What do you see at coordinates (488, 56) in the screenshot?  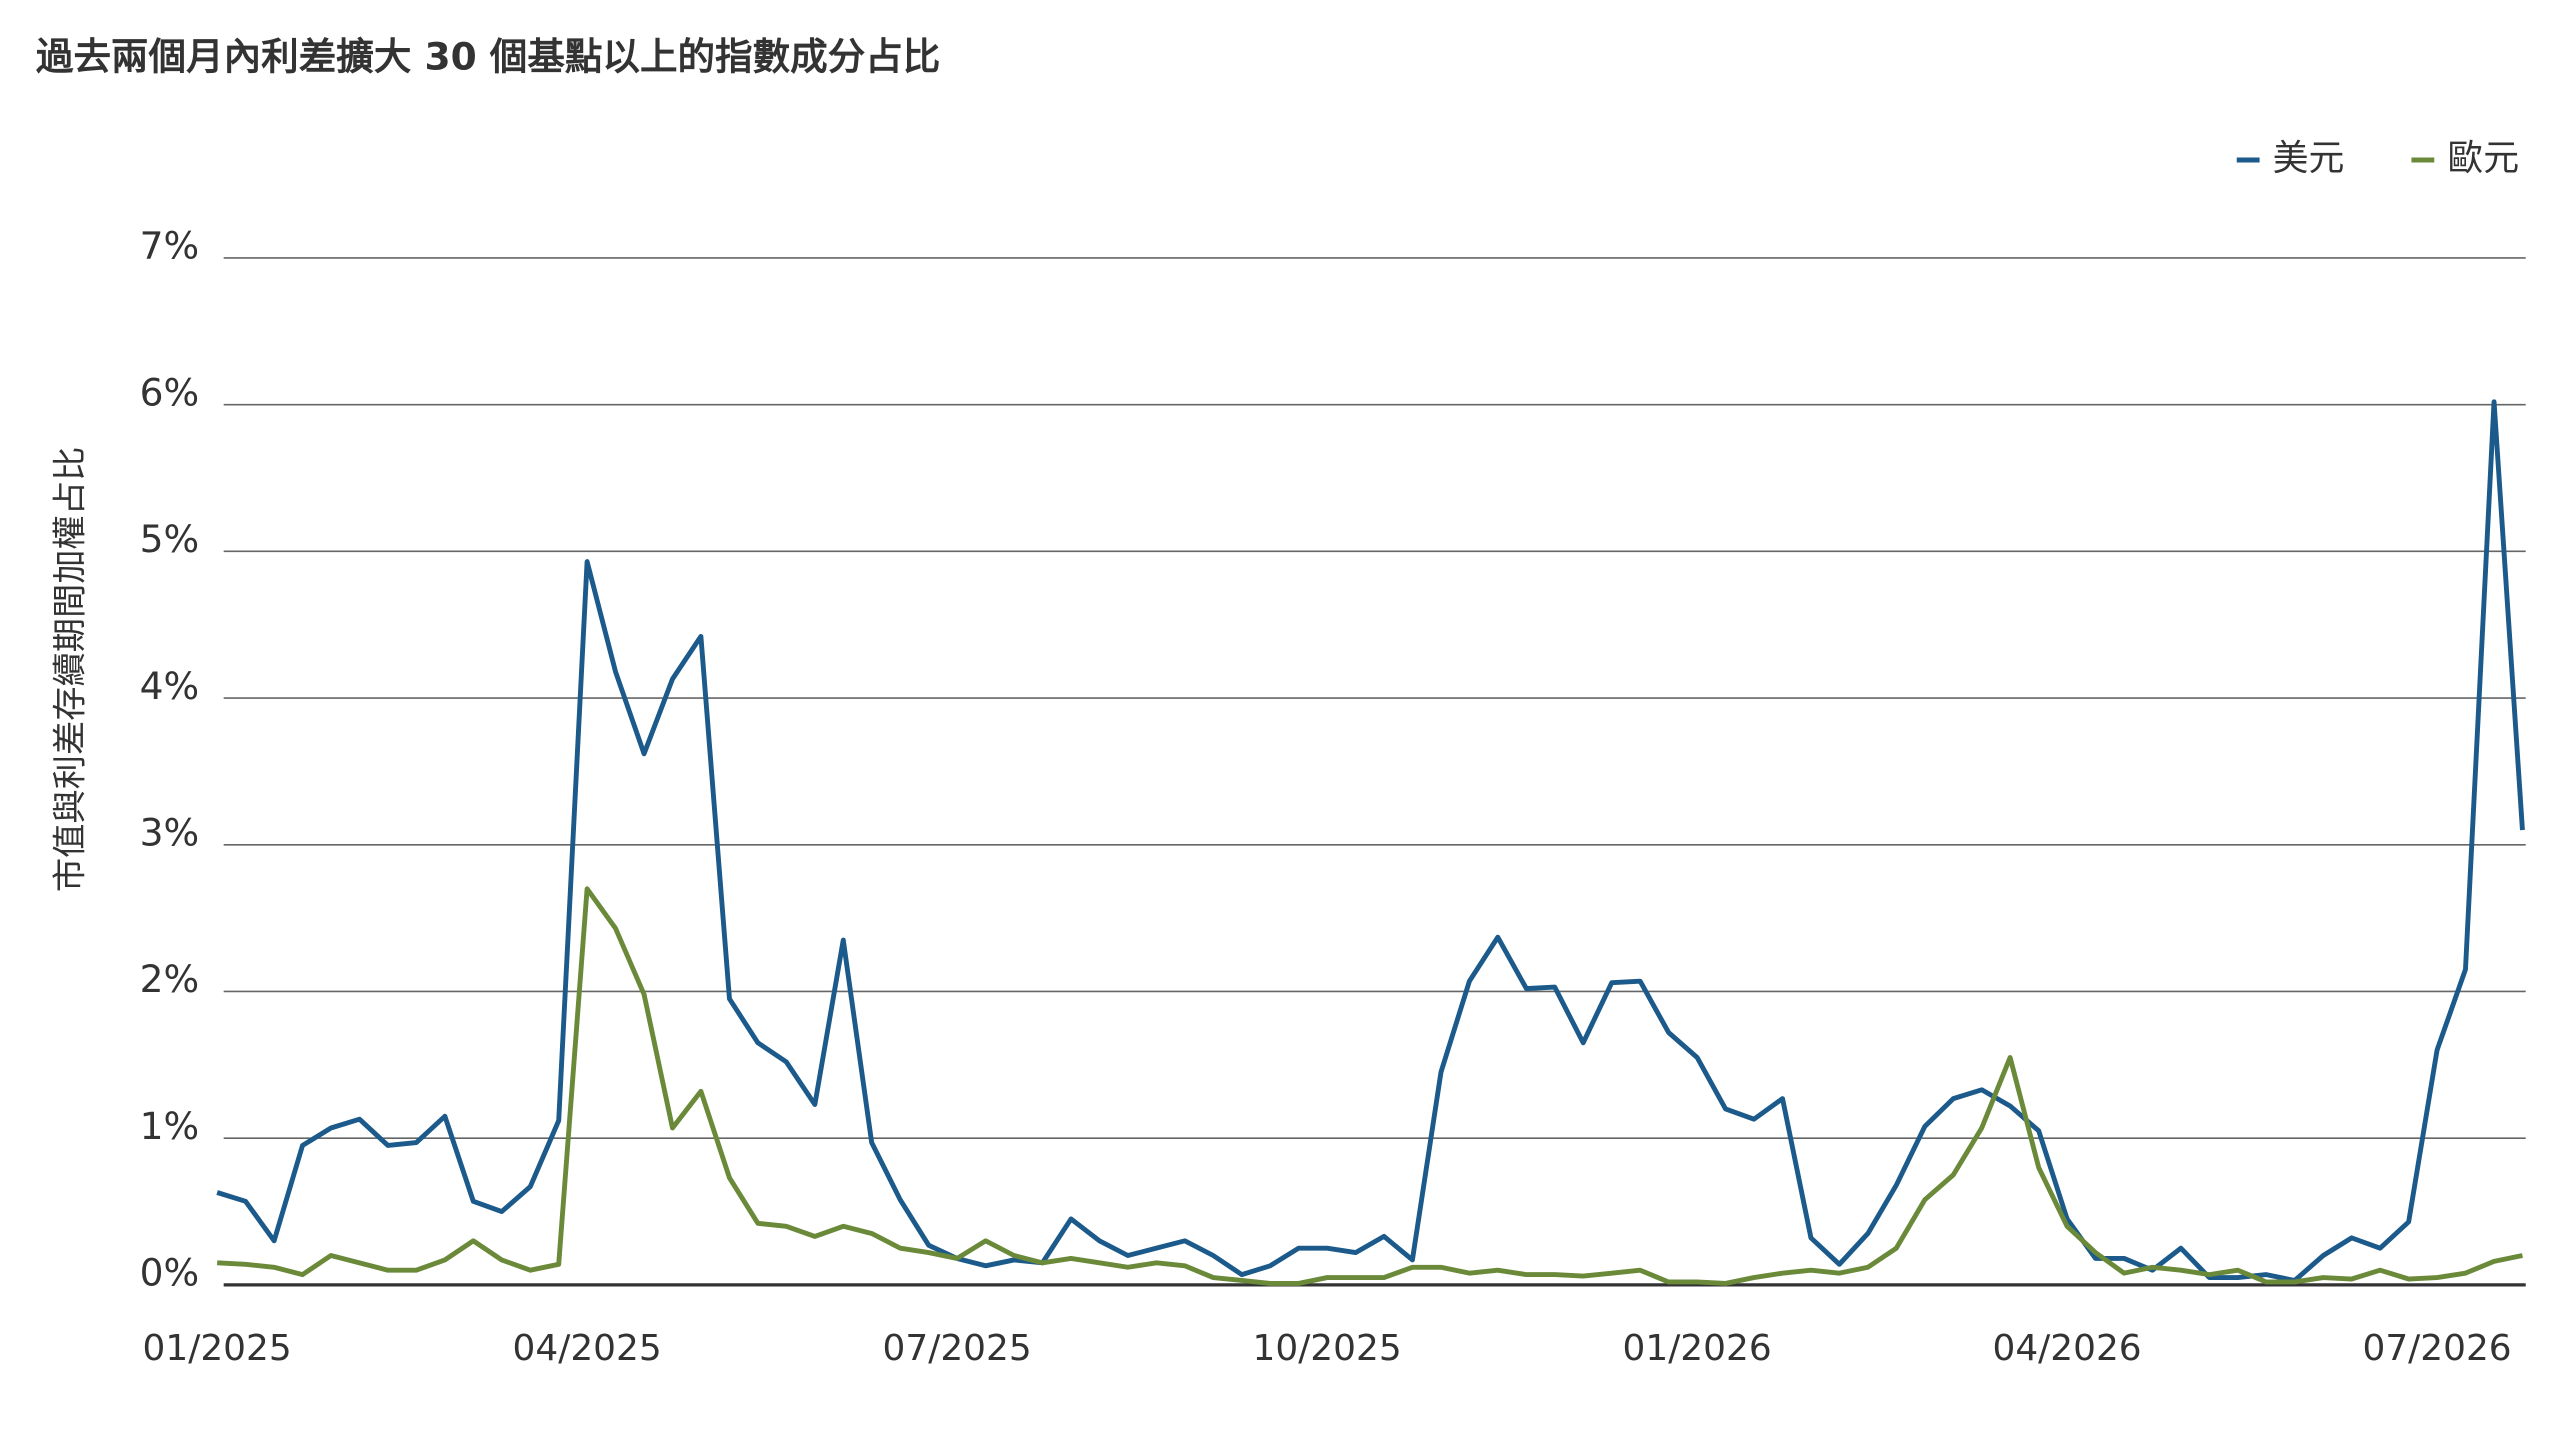 I see `chart-title: 過去兩個月內利差擴大 30 個基點以上的指數成分占比` at bounding box center [488, 56].